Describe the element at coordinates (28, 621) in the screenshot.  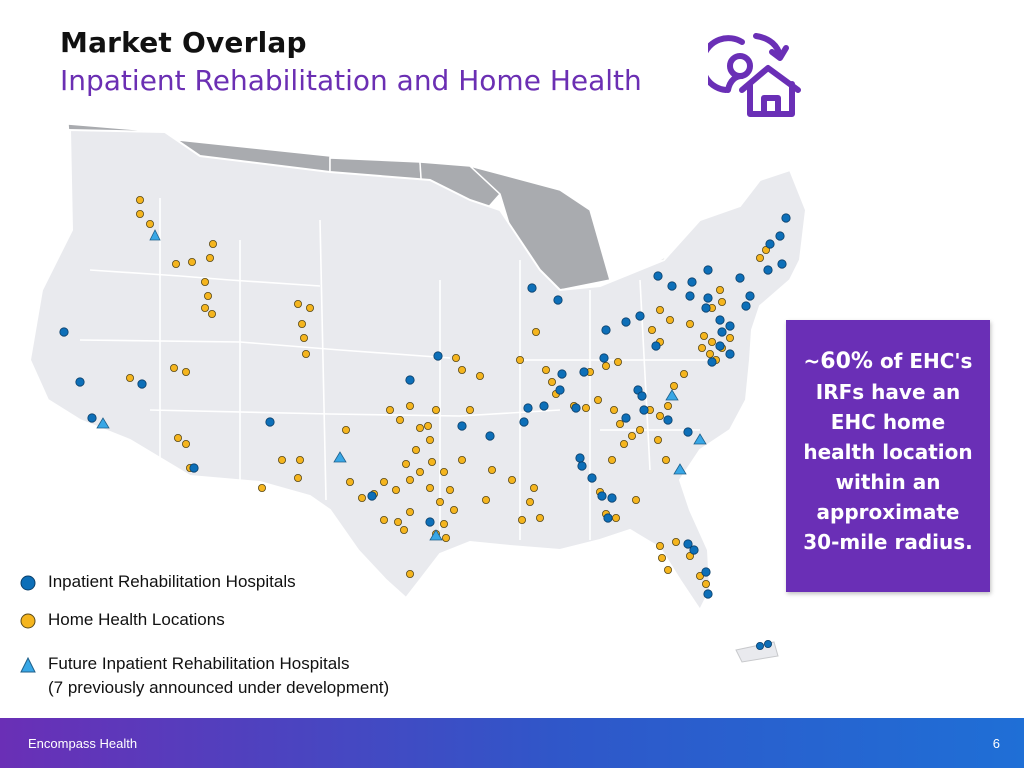
I see `gold-circle-icon` at that location.